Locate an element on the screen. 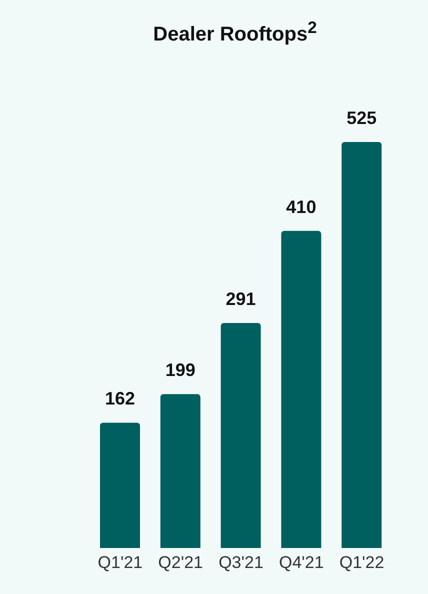 This screenshot has width=428, height=594. data-label: 162 is located at coordinates (120, 398).